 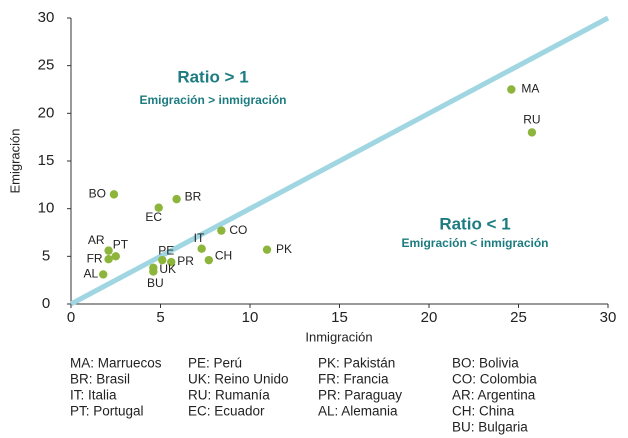 What do you see at coordinates (226, 411) in the screenshot?
I see `footnote: EC: Ecuador` at bounding box center [226, 411].